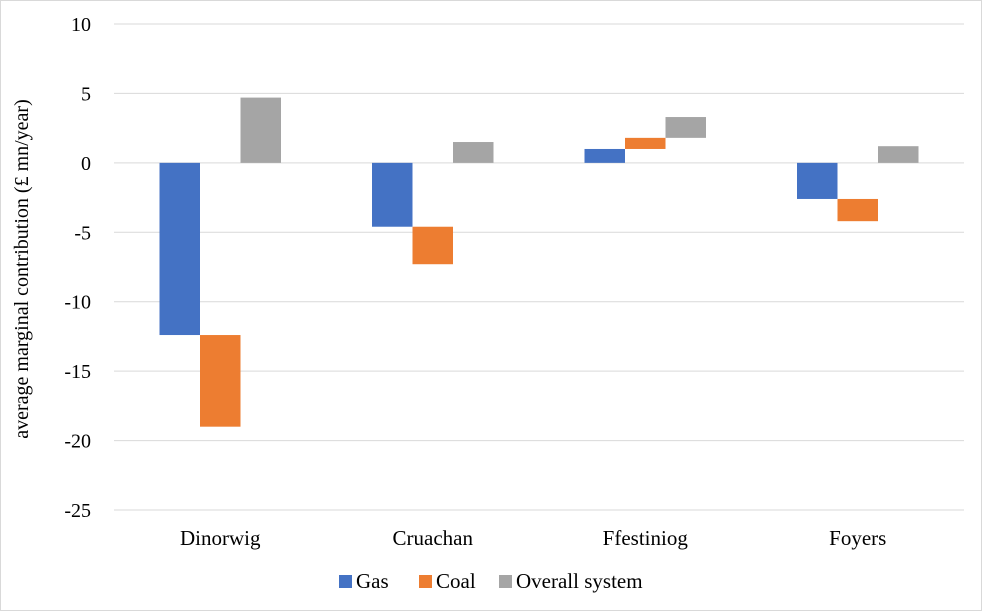 The width and height of the screenshot is (982, 615). What do you see at coordinates (491, 581) in the screenshot?
I see `legend: Gas Coal Overall system` at bounding box center [491, 581].